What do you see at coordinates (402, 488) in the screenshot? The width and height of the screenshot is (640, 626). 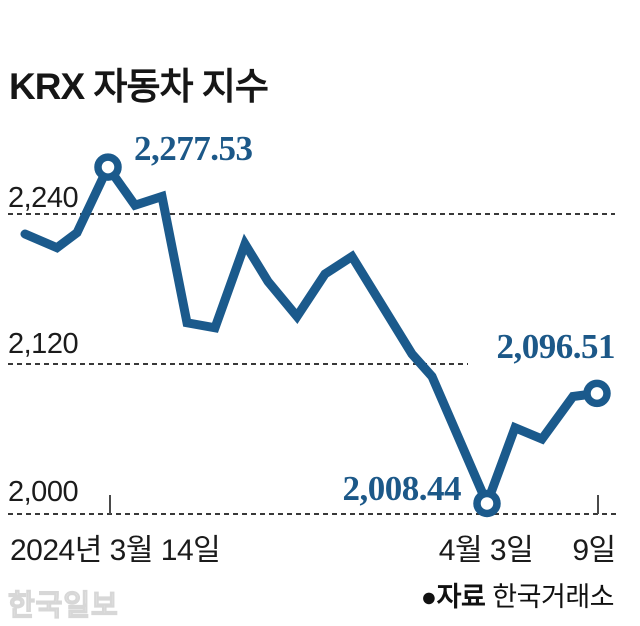 I see `trough-value-annotation: 2,008.44` at bounding box center [402, 488].